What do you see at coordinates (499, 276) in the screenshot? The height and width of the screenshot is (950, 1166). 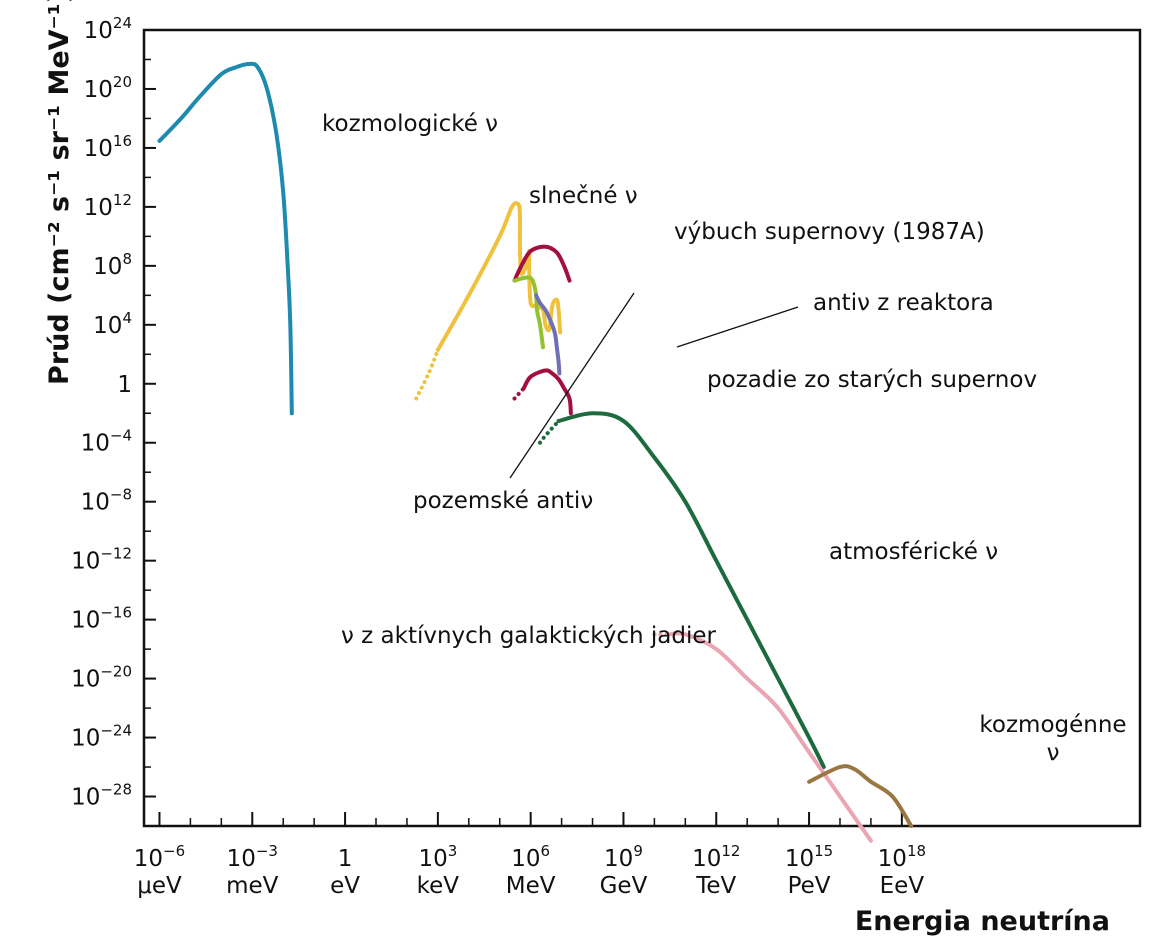 I see `solar-curve` at bounding box center [499, 276].